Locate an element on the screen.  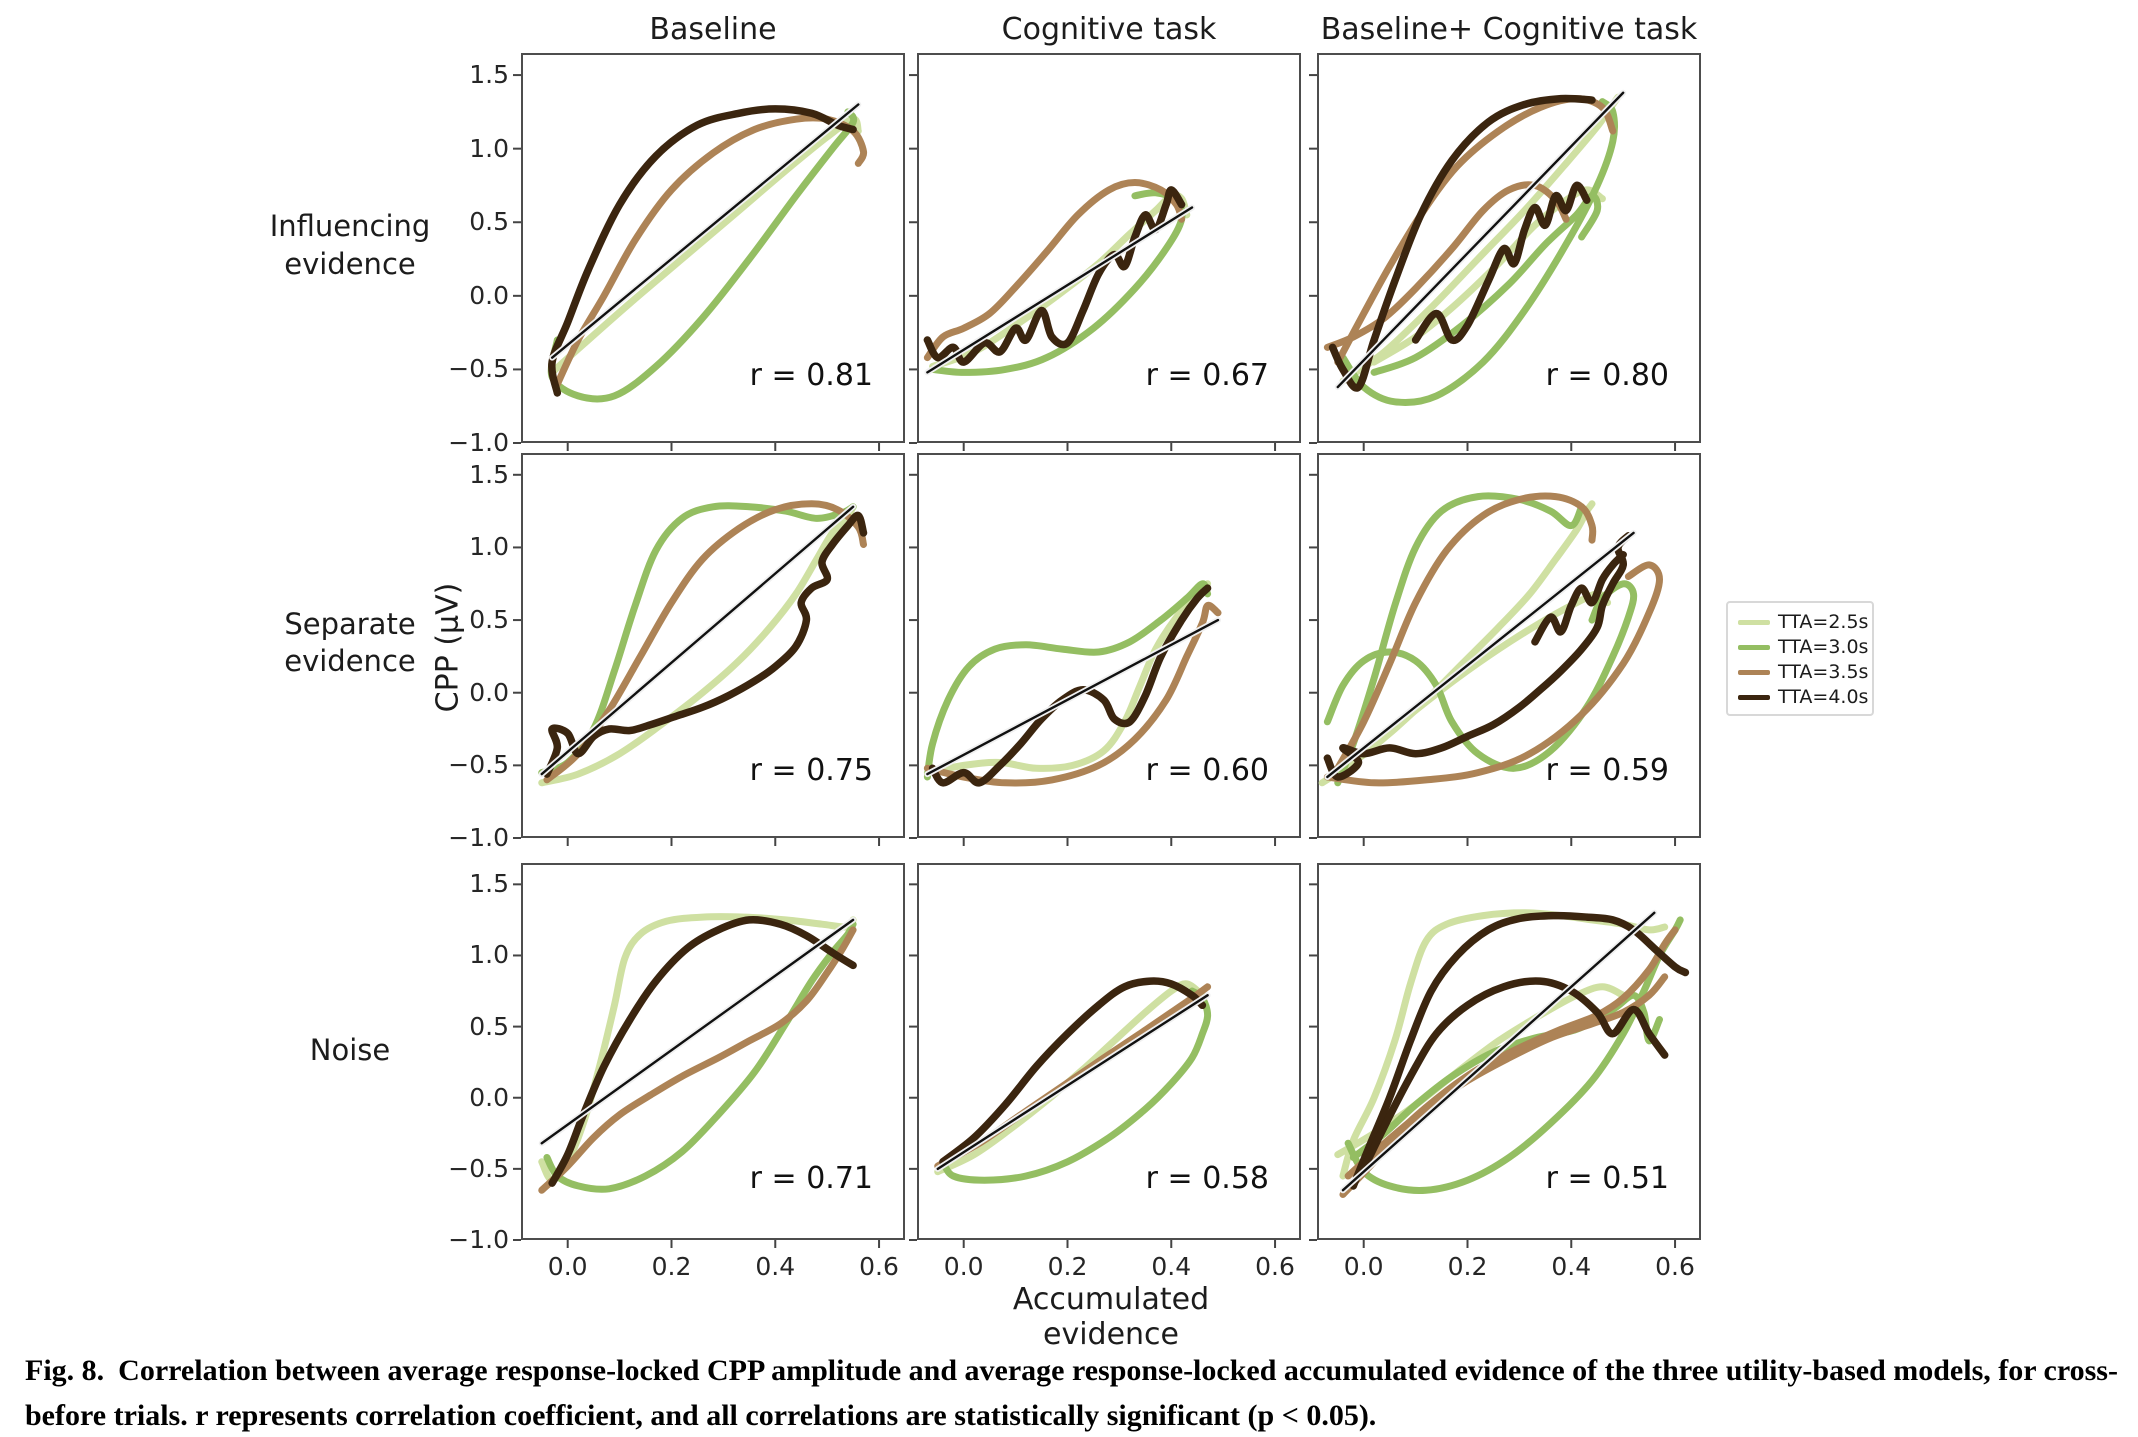
legend-swatch-tta-4-0s is located at coordinates (1754, 697).